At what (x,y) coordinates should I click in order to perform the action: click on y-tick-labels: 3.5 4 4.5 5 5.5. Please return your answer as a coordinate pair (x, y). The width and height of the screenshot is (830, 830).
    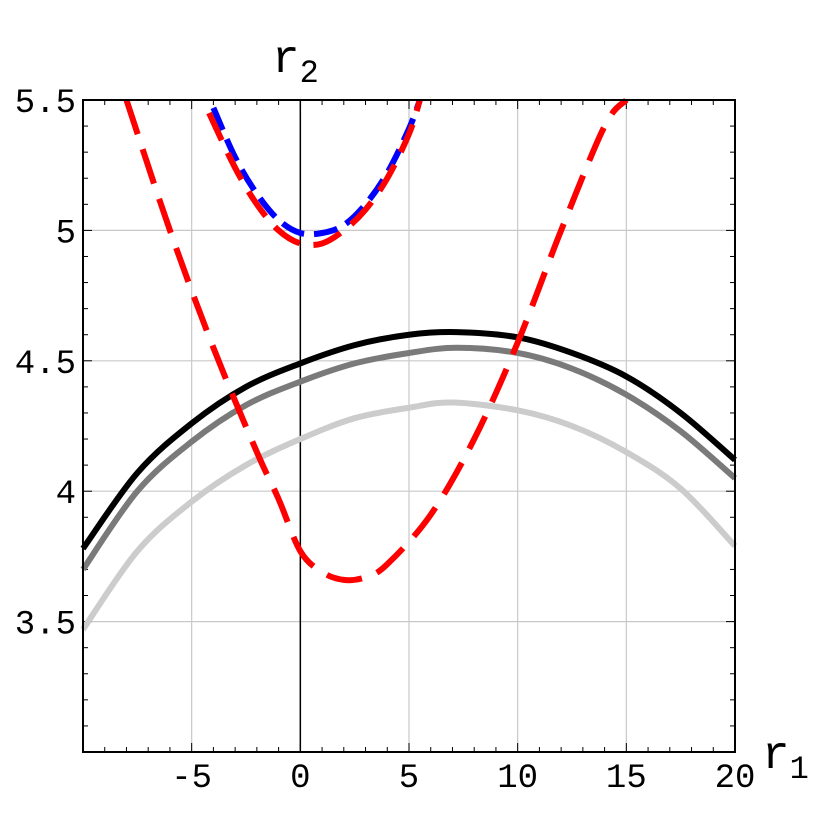
    Looking at the image, I should click on (45, 365).